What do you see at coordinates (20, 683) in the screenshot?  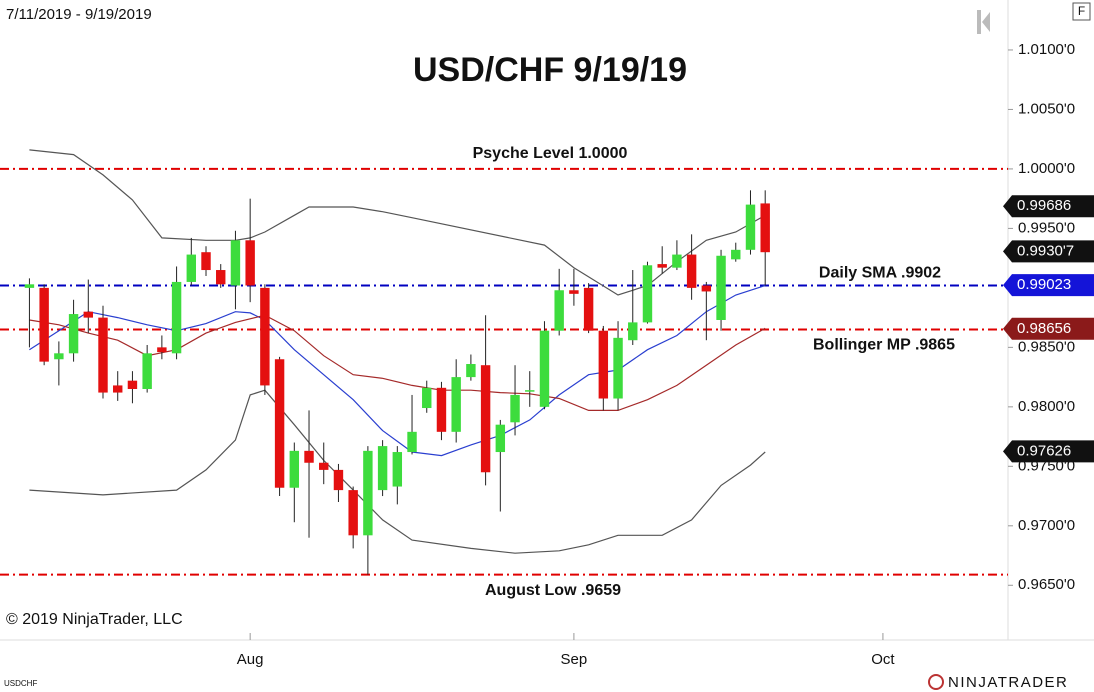 I see `symbol: USDCHF` at bounding box center [20, 683].